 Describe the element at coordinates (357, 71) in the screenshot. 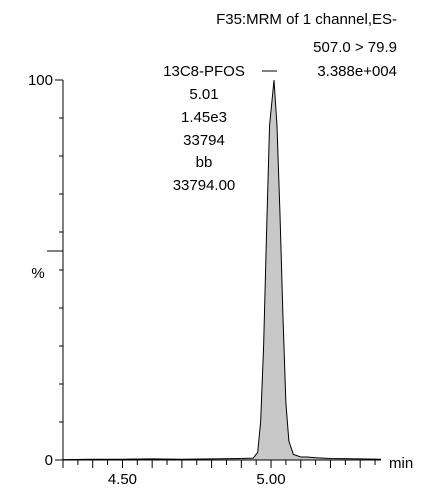

I see `header-line-3: 3.388e+004` at that location.